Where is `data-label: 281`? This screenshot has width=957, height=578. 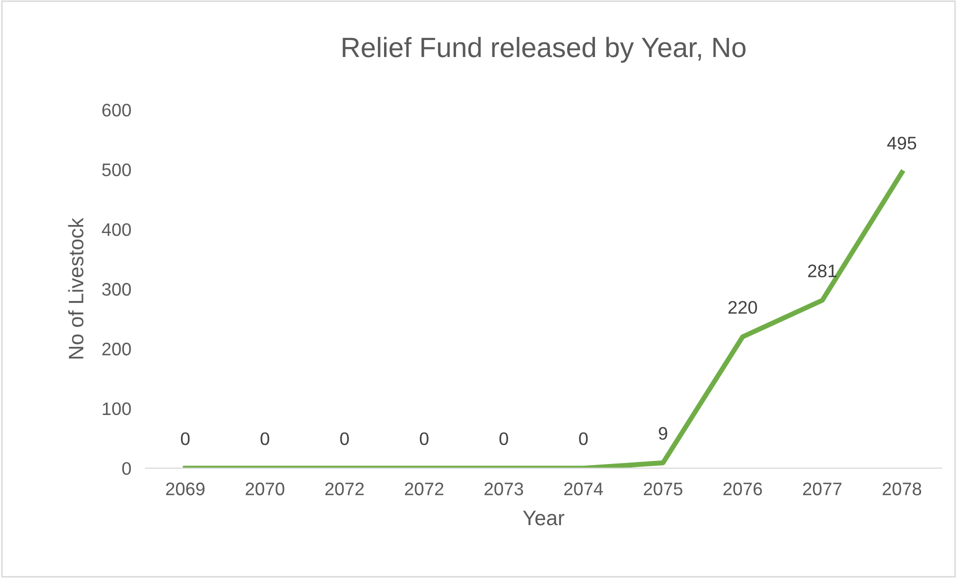 data-label: 281 is located at coordinates (822, 271).